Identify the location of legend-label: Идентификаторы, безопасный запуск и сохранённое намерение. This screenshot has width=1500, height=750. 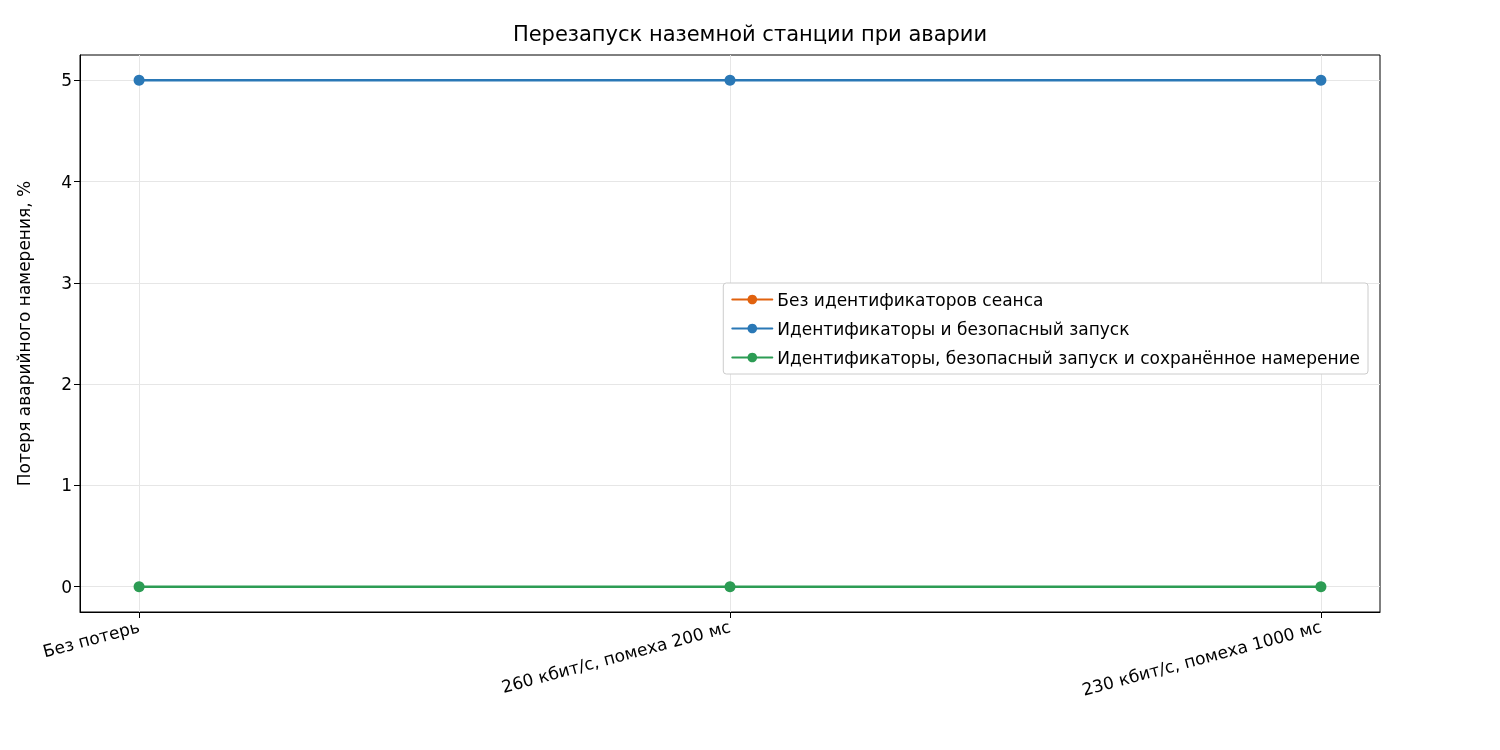
(1068, 357).